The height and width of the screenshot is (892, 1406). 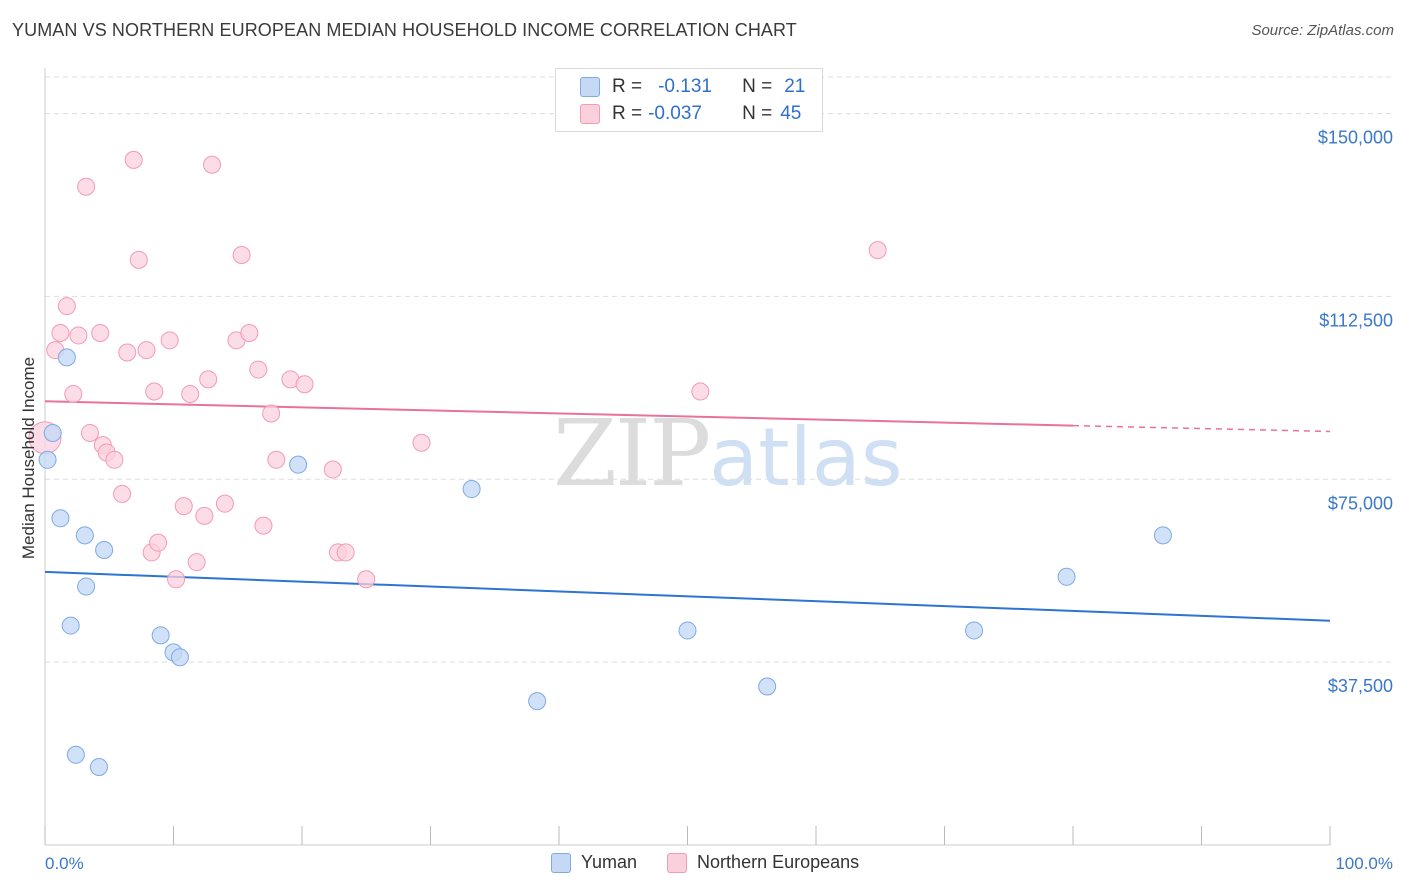 I want to click on ne-legend-swatch, so click(x=677, y=862).